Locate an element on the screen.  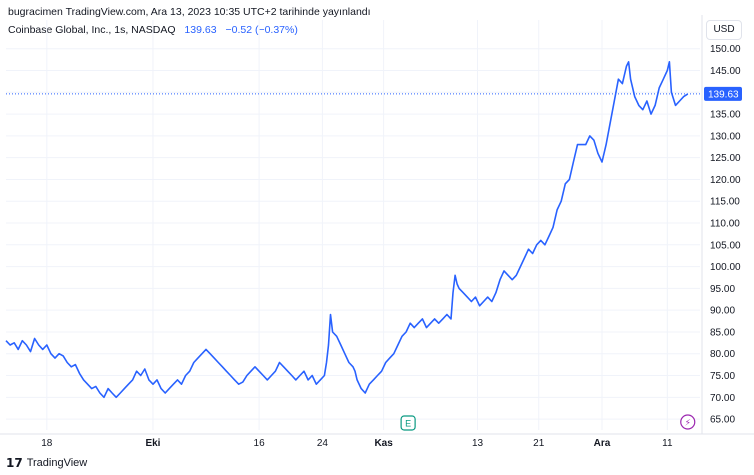
price-tick-label: 105.00 is located at coordinates (725, 245).